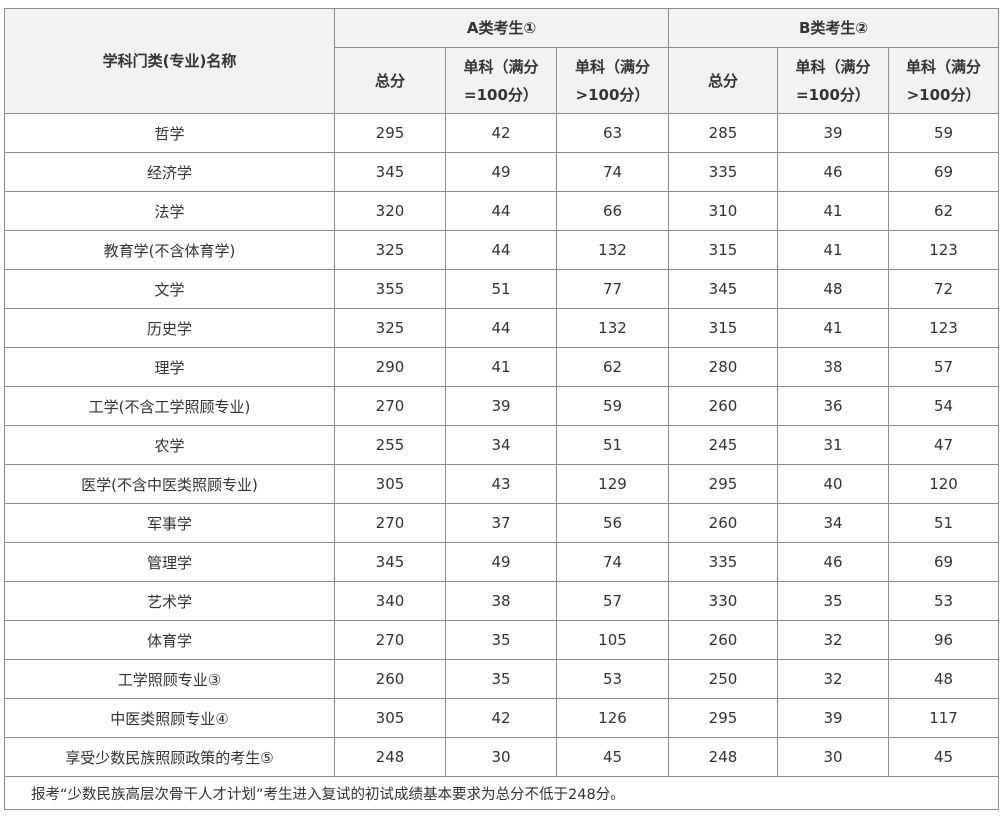  I want to click on score-cell-b-high: 120, so click(943, 484).